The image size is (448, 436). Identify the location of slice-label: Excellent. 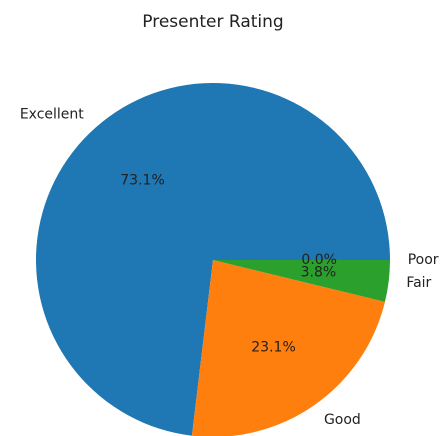
(52, 114).